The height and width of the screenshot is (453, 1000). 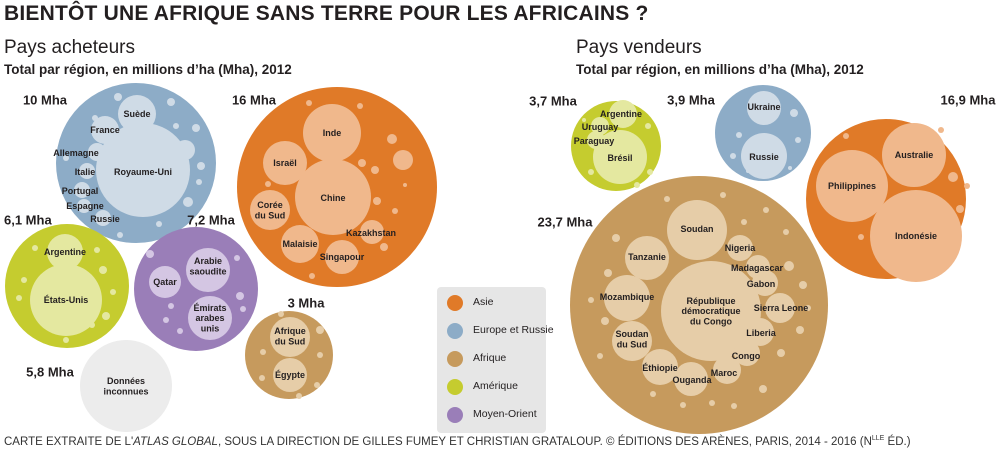 I want to click on country-label: Italie, so click(x=85, y=172).